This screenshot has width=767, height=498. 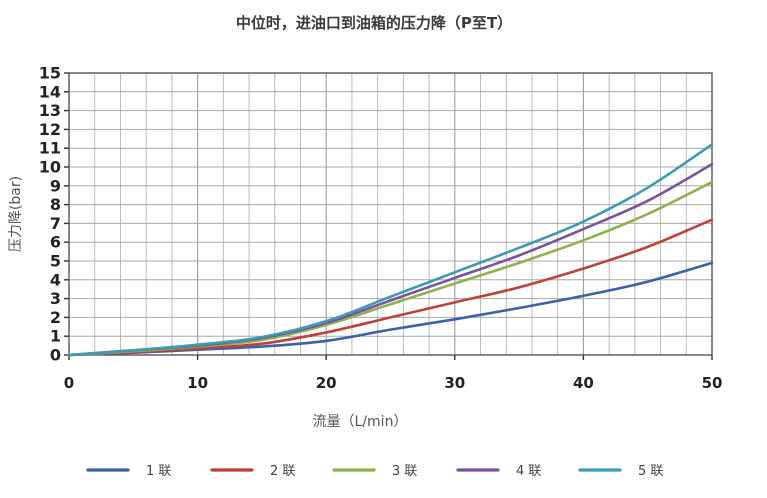 I want to click on x-tick-label: 20, so click(x=326, y=383).